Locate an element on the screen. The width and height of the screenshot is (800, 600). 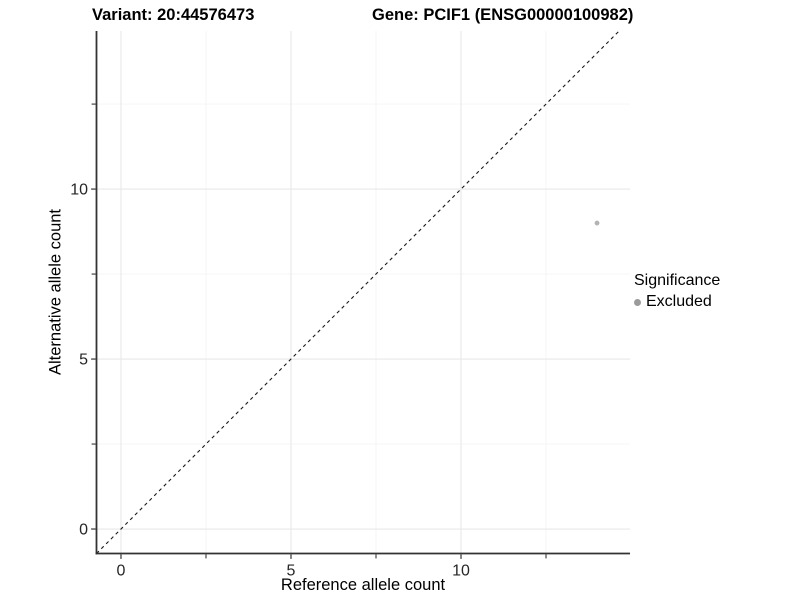
legend: Significance Excluded is located at coordinates (677, 291).